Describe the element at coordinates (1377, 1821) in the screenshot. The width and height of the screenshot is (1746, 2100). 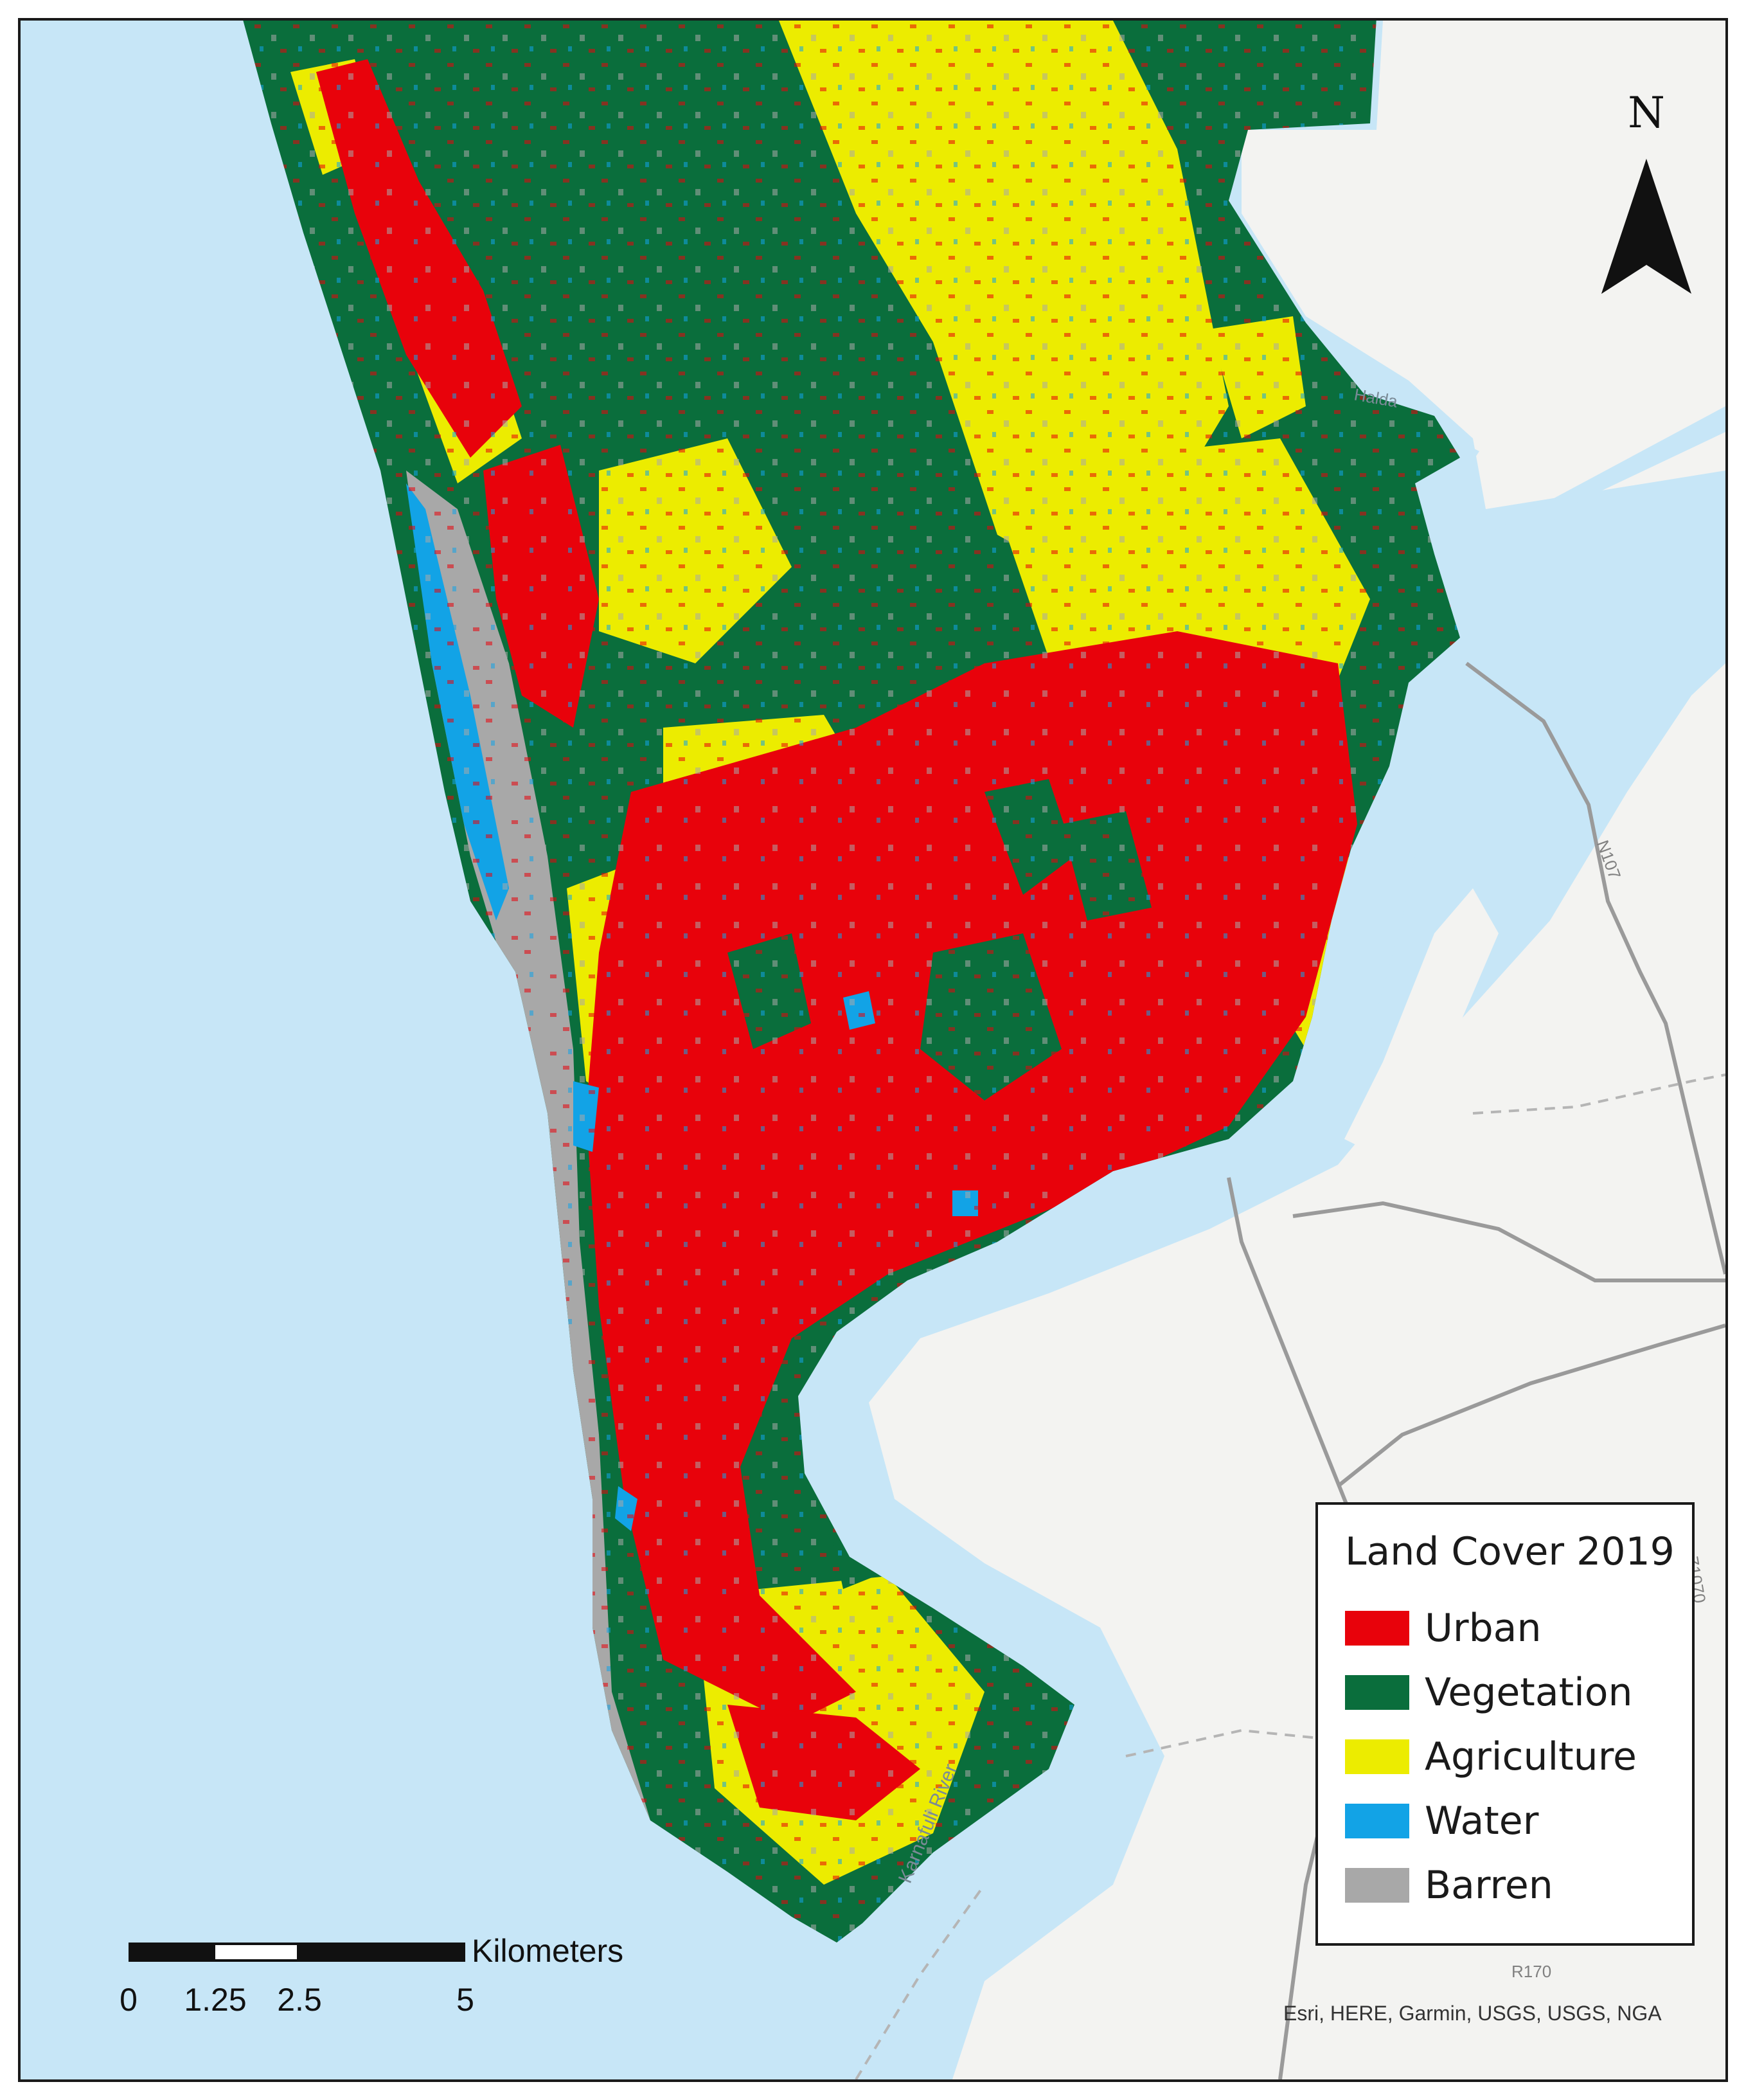
I see `legend-swatch-water` at that location.